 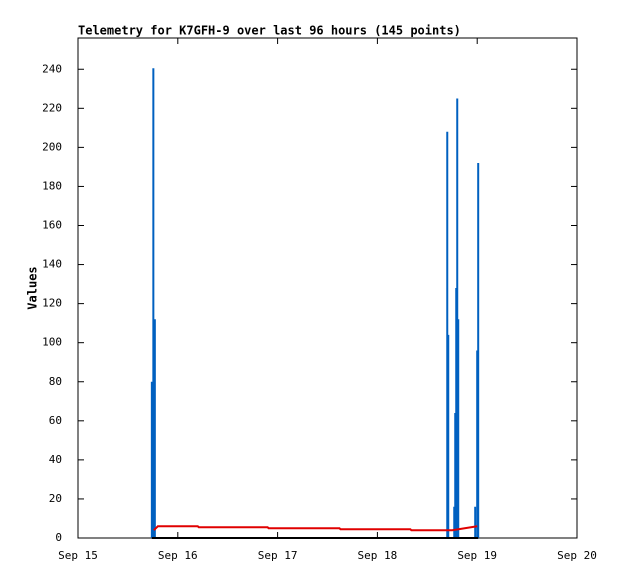 I want to click on x-tick-label: Sep 18, so click(x=378, y=555).